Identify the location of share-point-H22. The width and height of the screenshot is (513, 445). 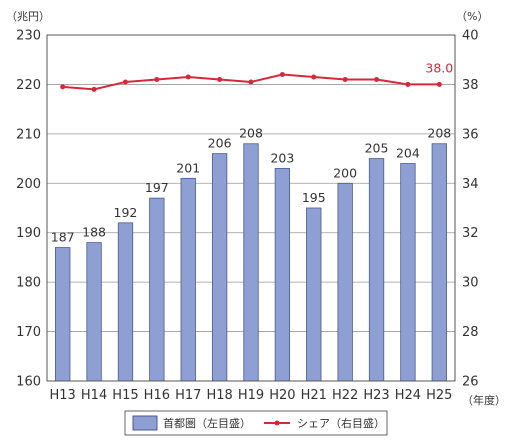
(345, 79).